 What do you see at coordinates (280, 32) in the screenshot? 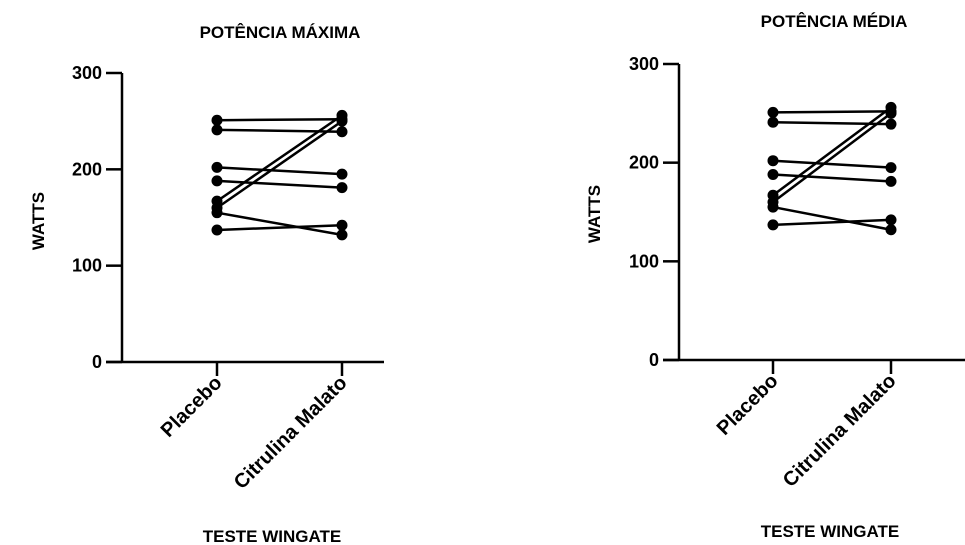
I see `chart-title: POTÊNCIA MÁXIMA` at bounding box center [280, 32].